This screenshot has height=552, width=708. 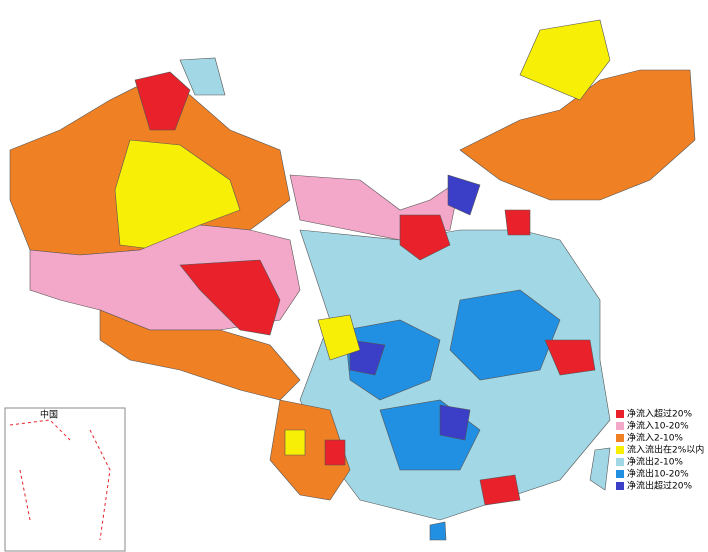 What do you see at coordinates (655, 438) in the screenshot?
I see `legend-label: 净流入2-10%` at bounding box center [655, 438].